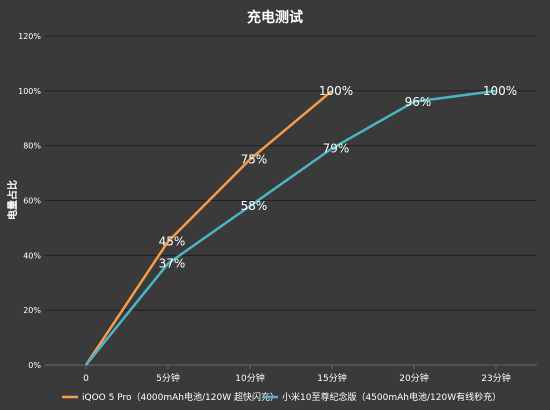 This screenshot has width=550, height=410. I want to click on y-tick-label: 120%, so click(29, 36).